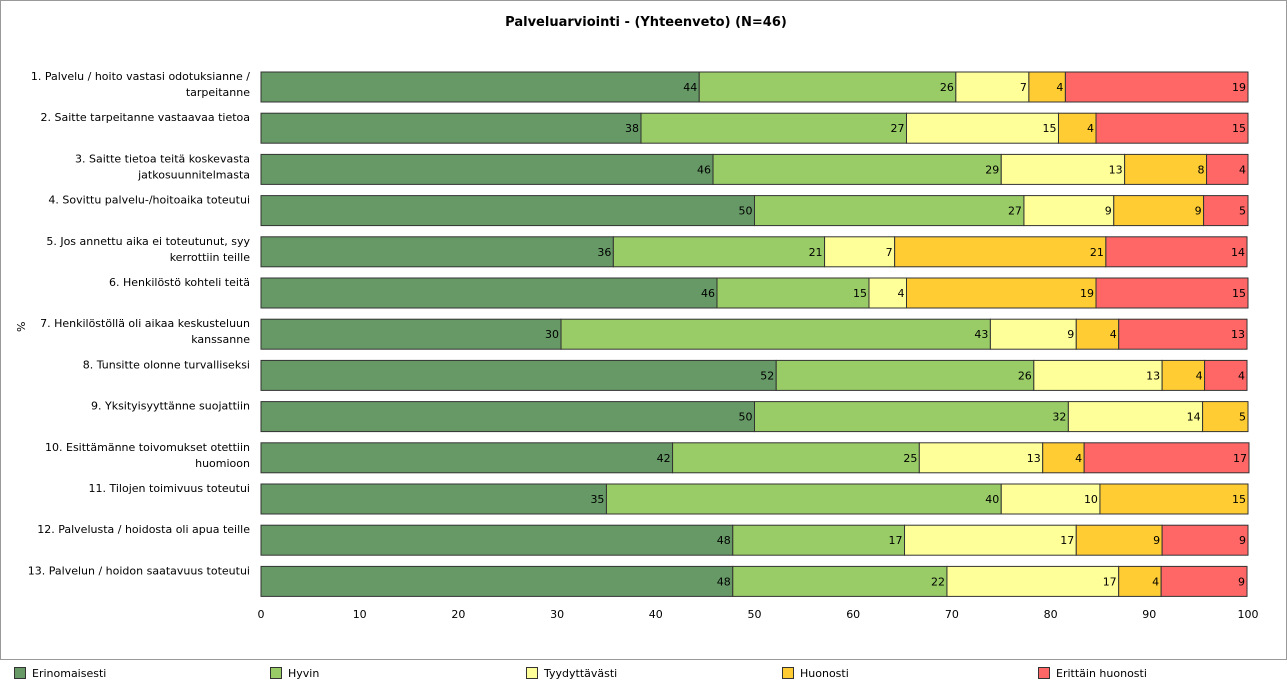 Image resolution: width=1287 pixels, height=684 pixels. I want to click on data-label-4-5: 5, so click(1242, 211).